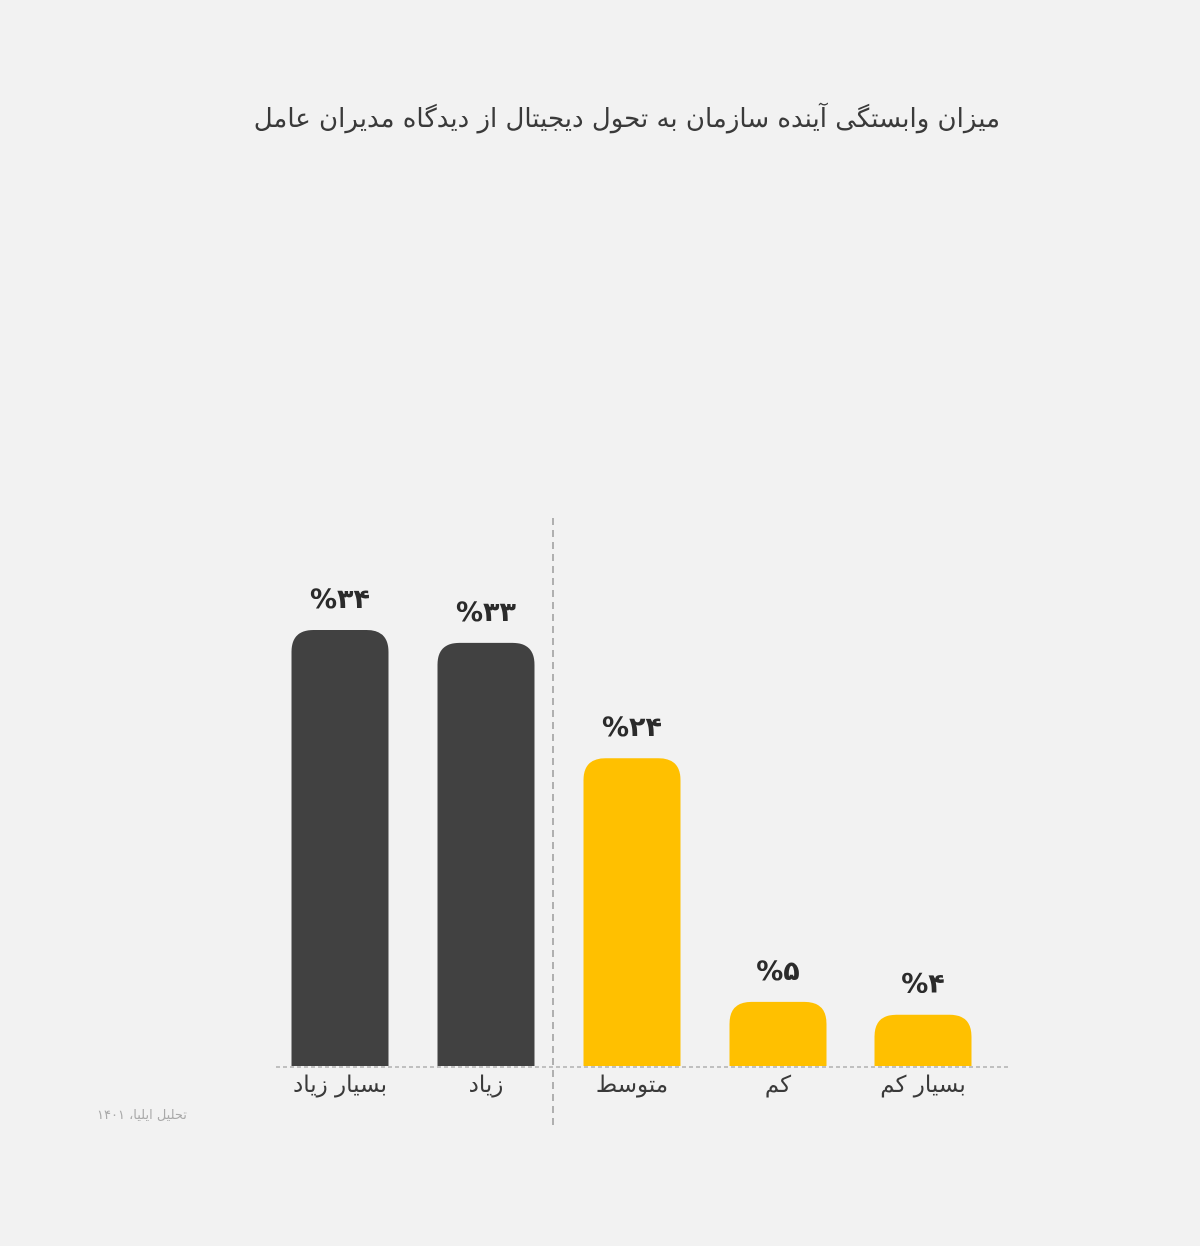 The width and height of the screenshot is (1200, 1246). I want to click on value-label-1: %۳۴, so click(340, 599).